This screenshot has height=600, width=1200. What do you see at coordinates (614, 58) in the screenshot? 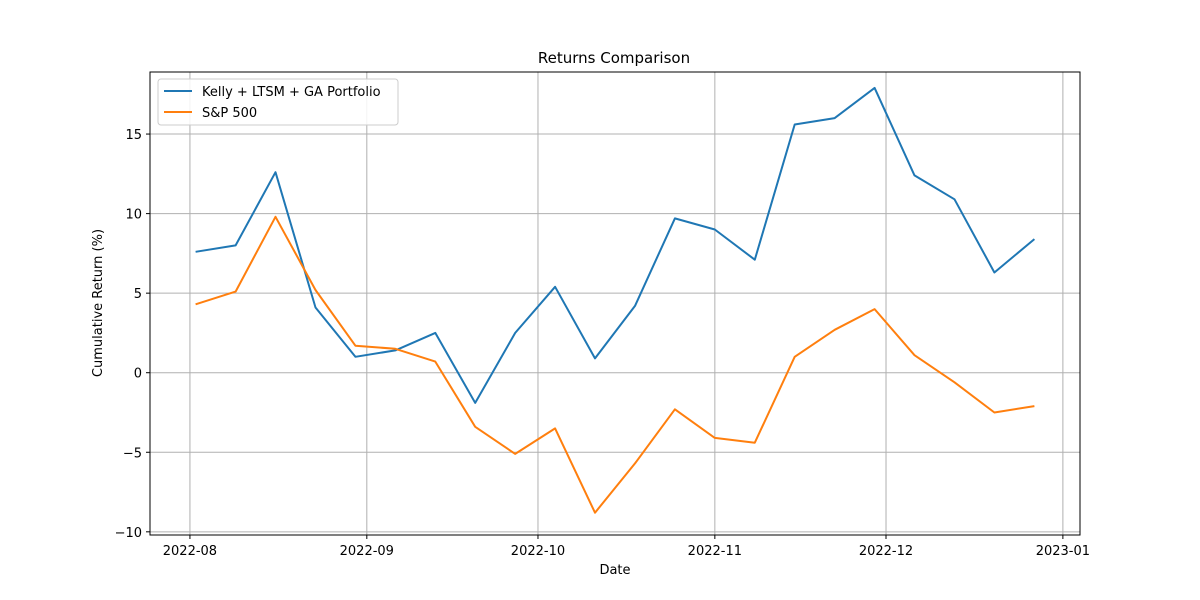
I see `chart-title: Returns Comparison` at bounding box center [614, 58].